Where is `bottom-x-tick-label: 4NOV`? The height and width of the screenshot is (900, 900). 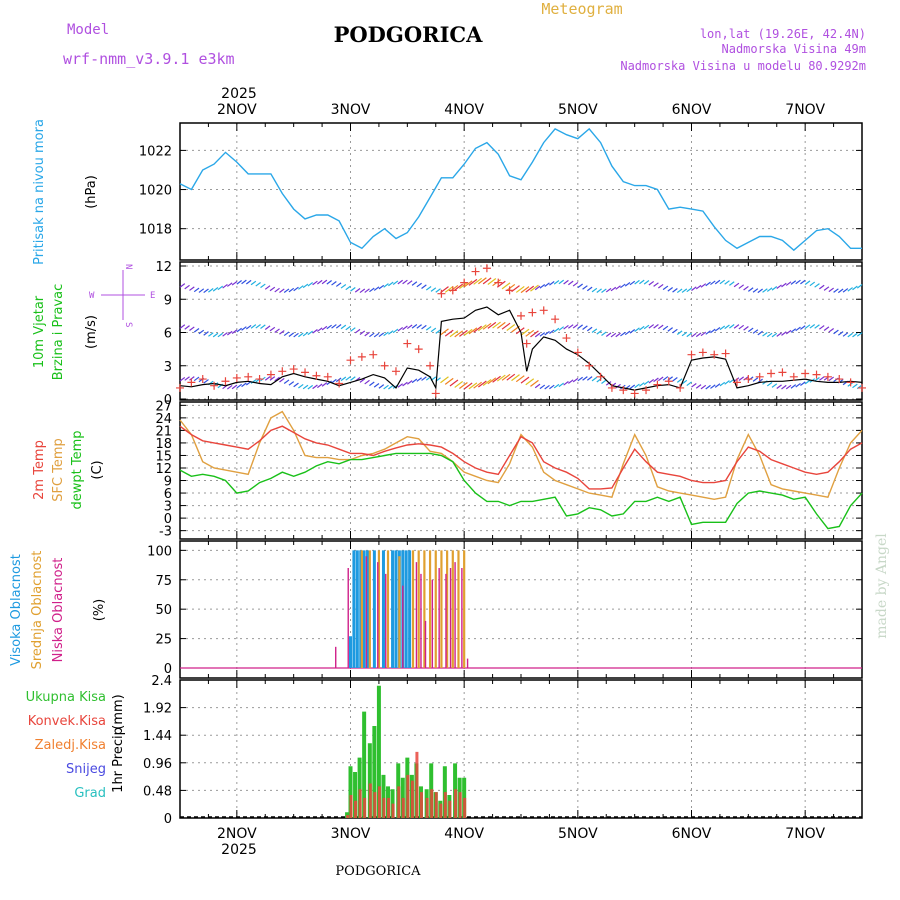 bottom-x-tick-label: 4NOV is located at coordinates (464, 834).